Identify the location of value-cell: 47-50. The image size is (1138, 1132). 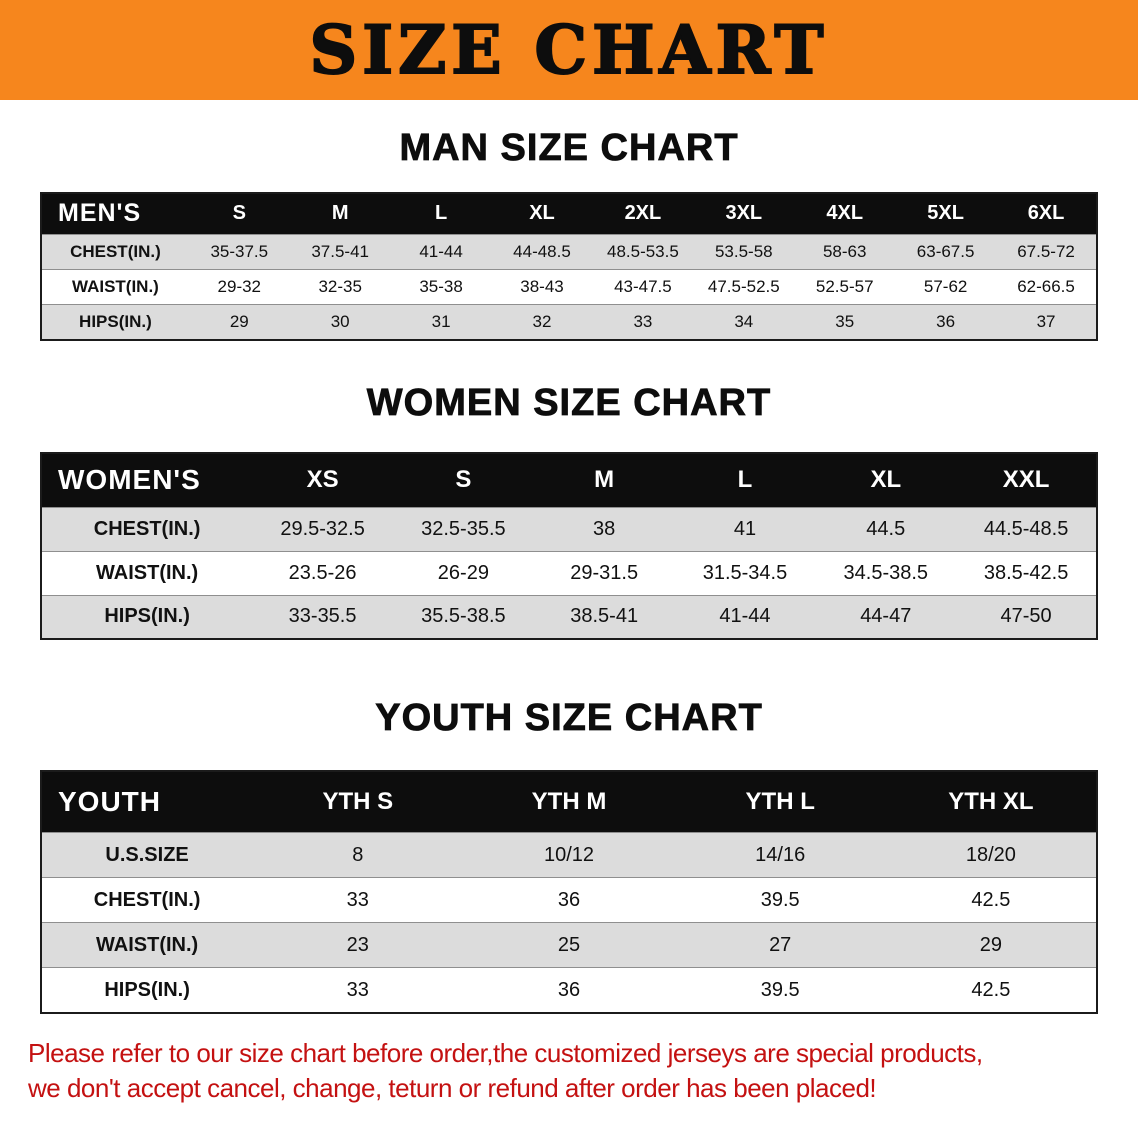
(1026, 617).